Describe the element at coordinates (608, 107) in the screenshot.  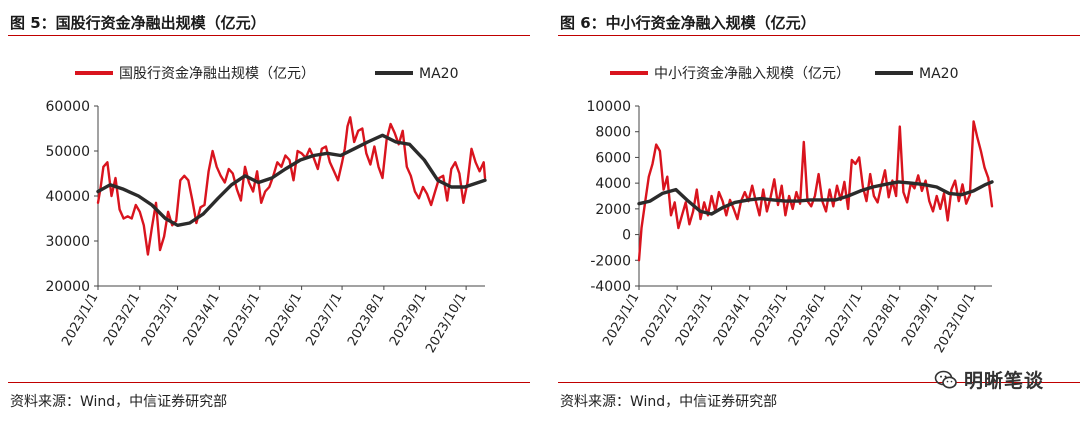
I see `y-tick-label: 10000` at that location.